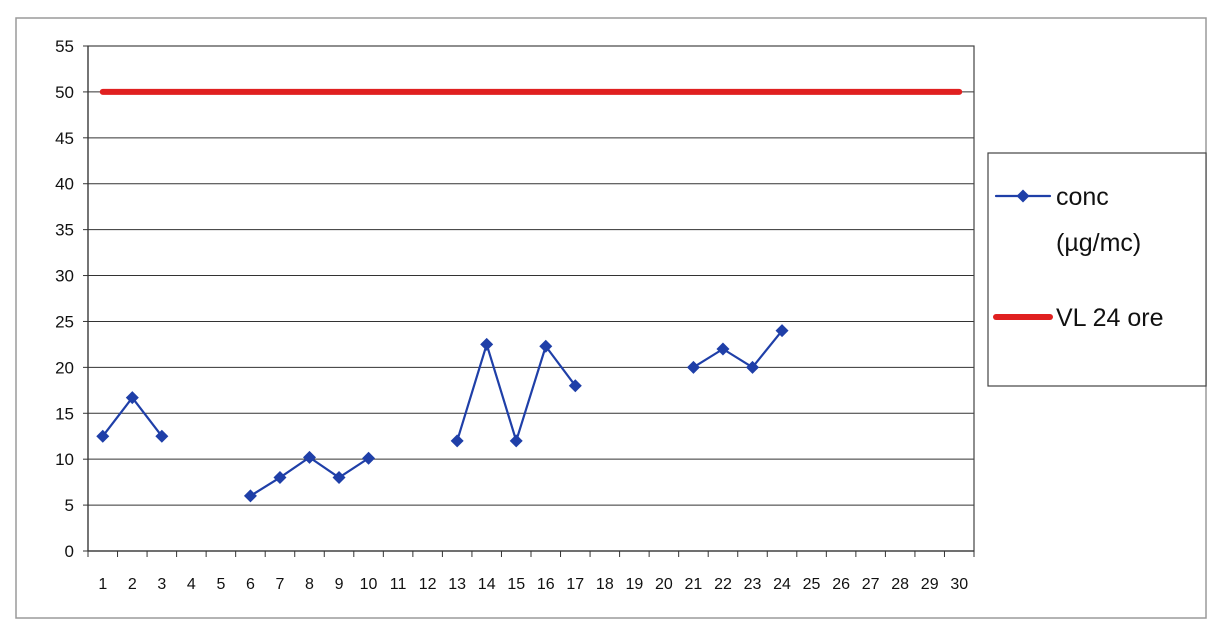 The width and height of the screenshot is (1213, 631). Describe the element at coordinates (1082, 197) in the screenshot. I see `legend-label: conc` at that location.